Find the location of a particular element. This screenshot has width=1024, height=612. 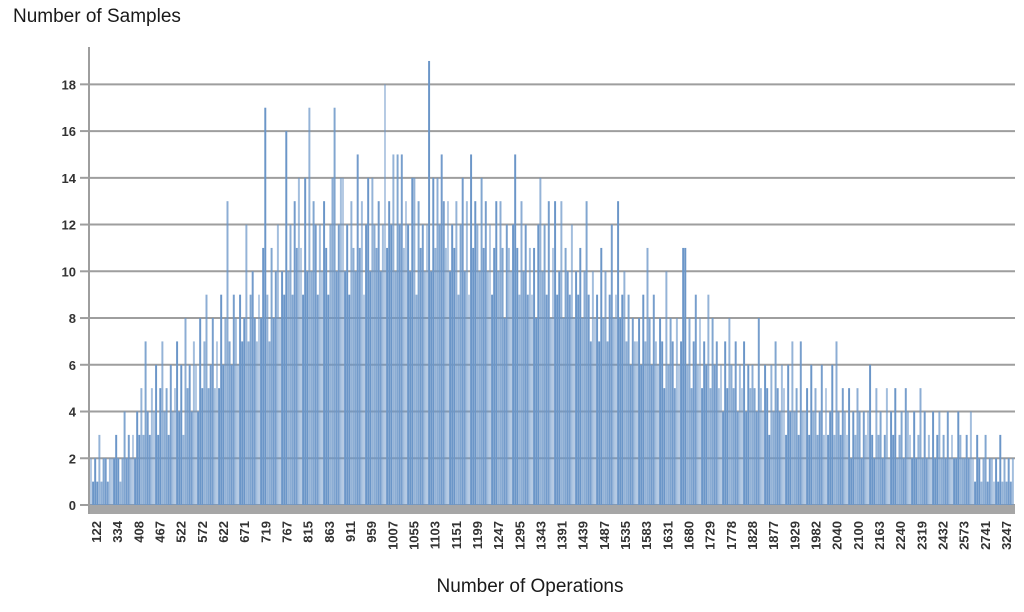

x-tick-label: 1247 is located at coordinates (498, 535).